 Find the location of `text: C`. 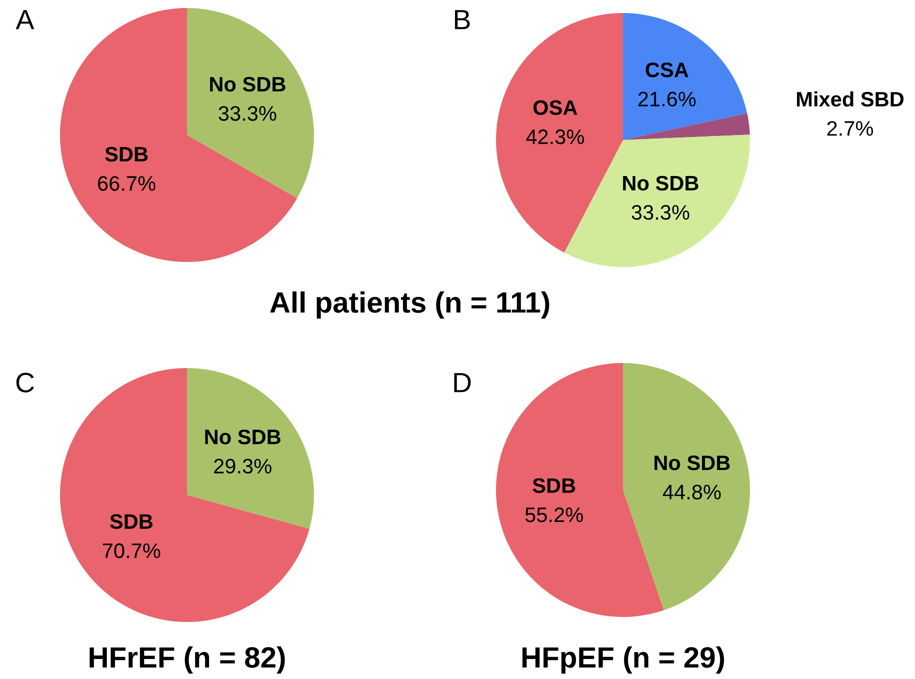

text: C is located at coordinates (25, 382).